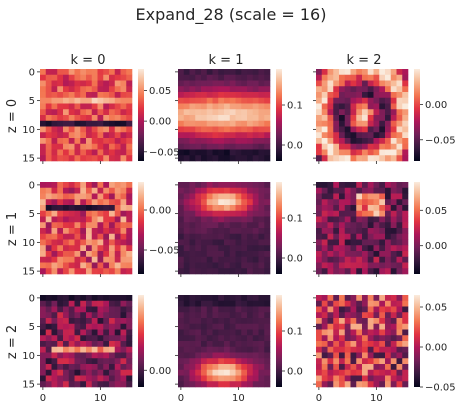 Image resolution: width=467 pixels, height=416 pixels. Describe the element at coordinates (160, 122) in the screenshot. I see `colorbar-tick-label: 0.00` at that location.